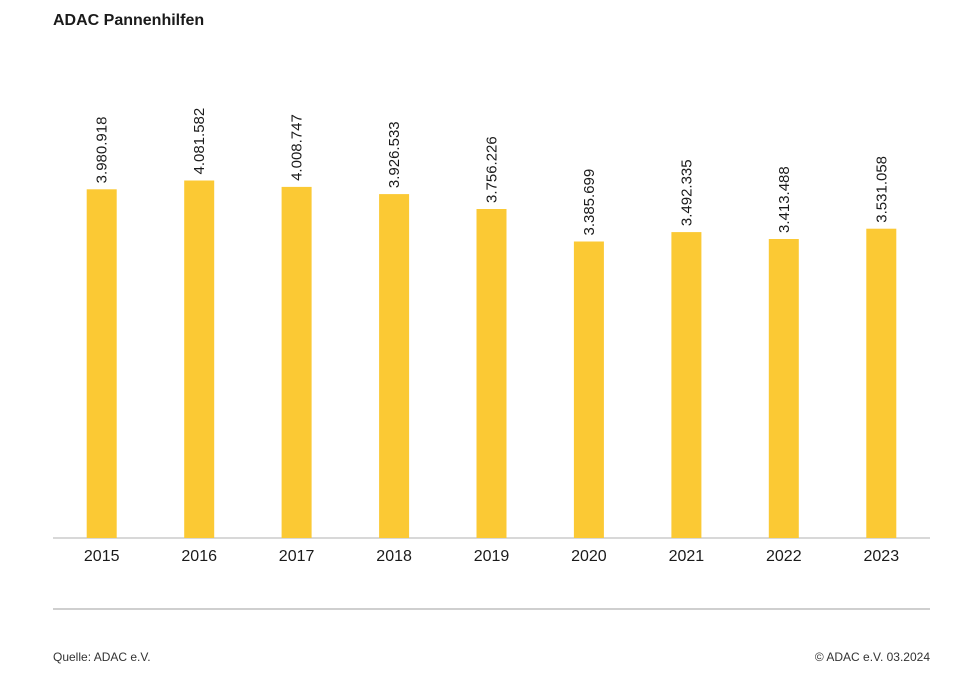 The image size is (968, 684). Describe the element at coordinates (588, 389) in the screenshot. I see `bar-2020` at that location.